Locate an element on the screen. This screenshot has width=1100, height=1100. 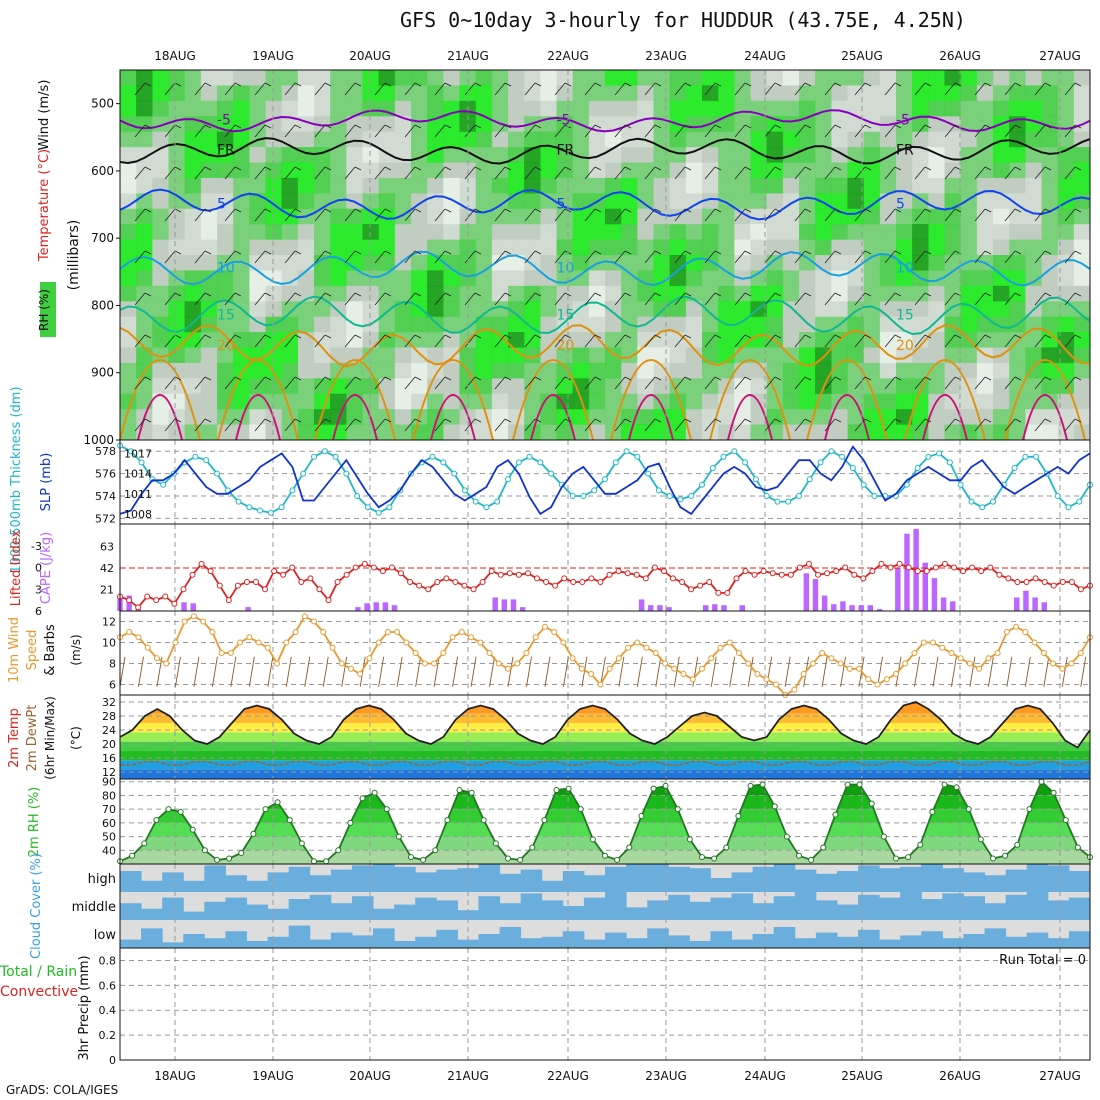
temperature-band is located at coordinates (605, 728).